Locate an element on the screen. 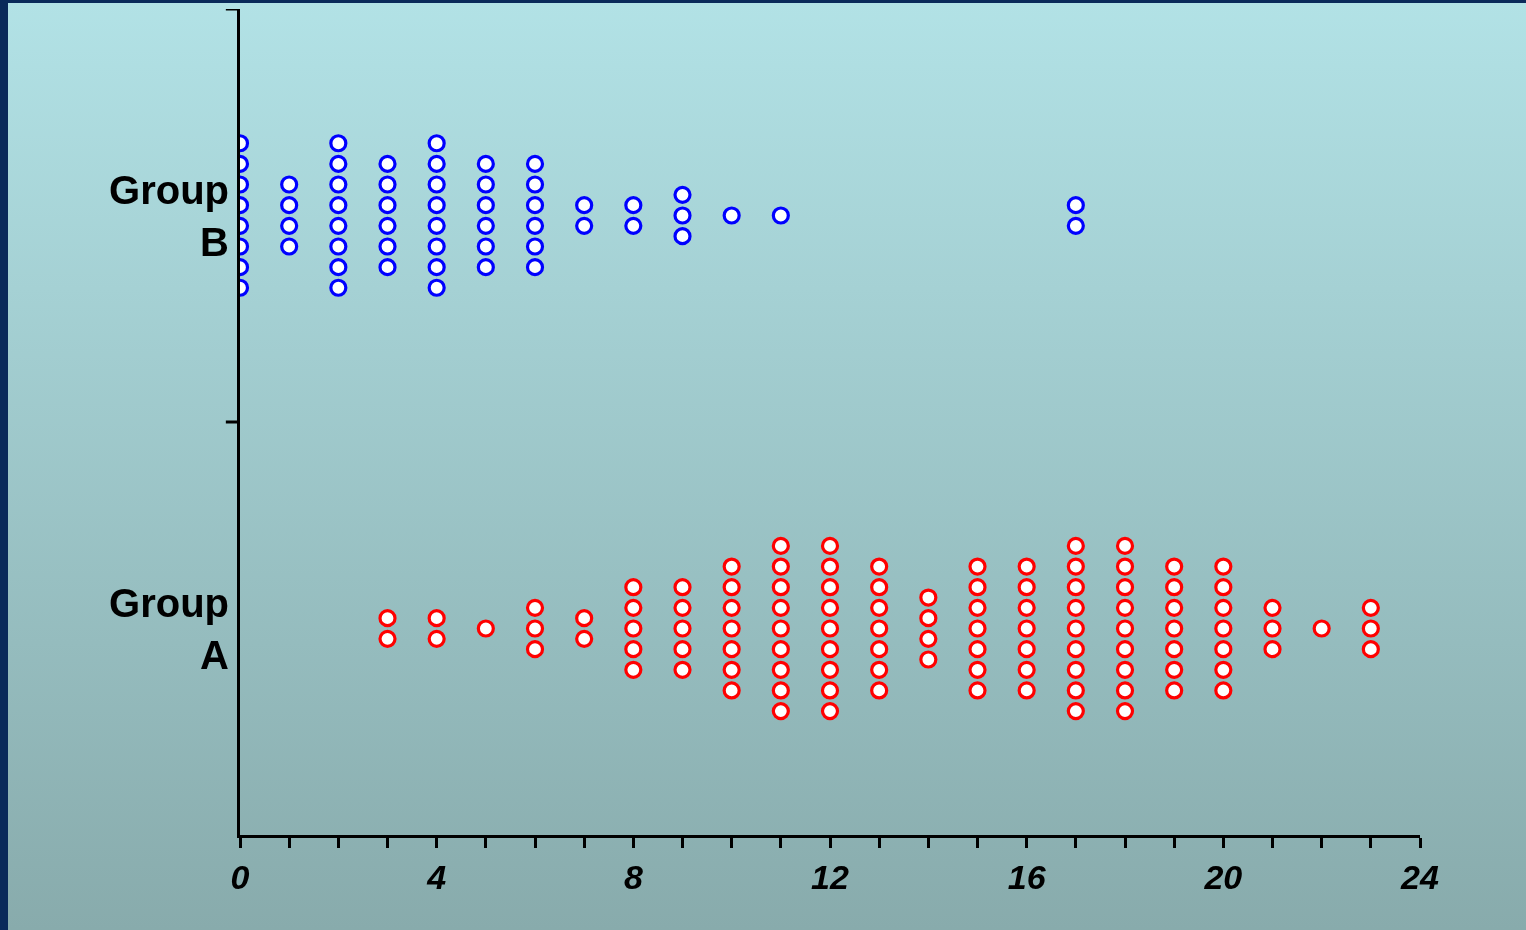 The width and height of the screenshot is (1526, 930). y-tick-label: Group B is located at coordinates (169, 215).